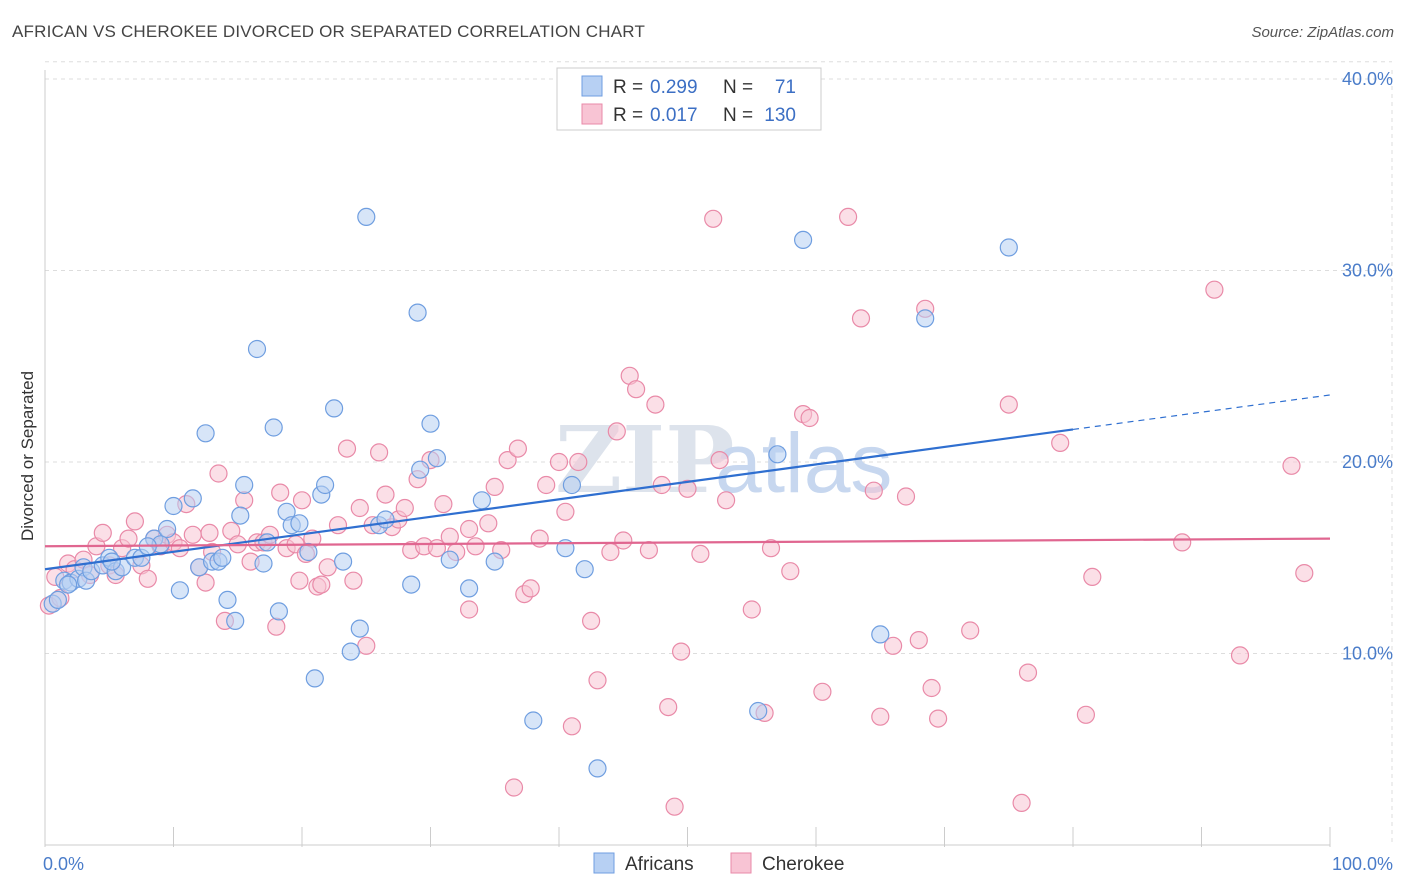  Describe the element at coordinates (628, 87) in the screenshot. I see `legend-r-label-africans: R =` at that location.